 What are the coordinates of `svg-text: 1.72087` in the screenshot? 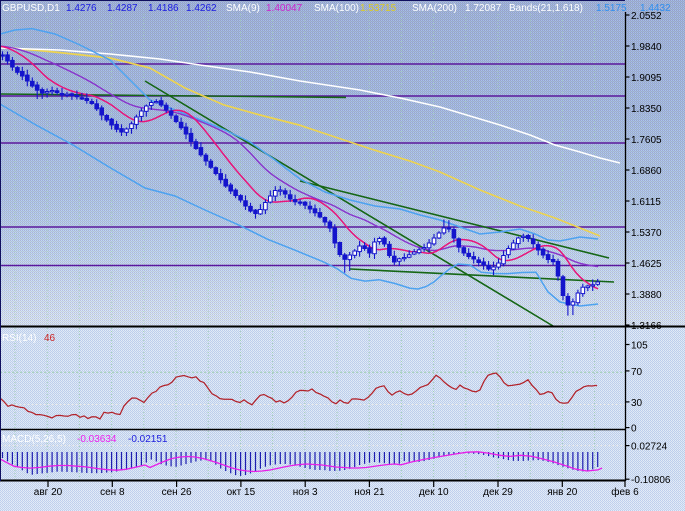 It's located at (483, 8).